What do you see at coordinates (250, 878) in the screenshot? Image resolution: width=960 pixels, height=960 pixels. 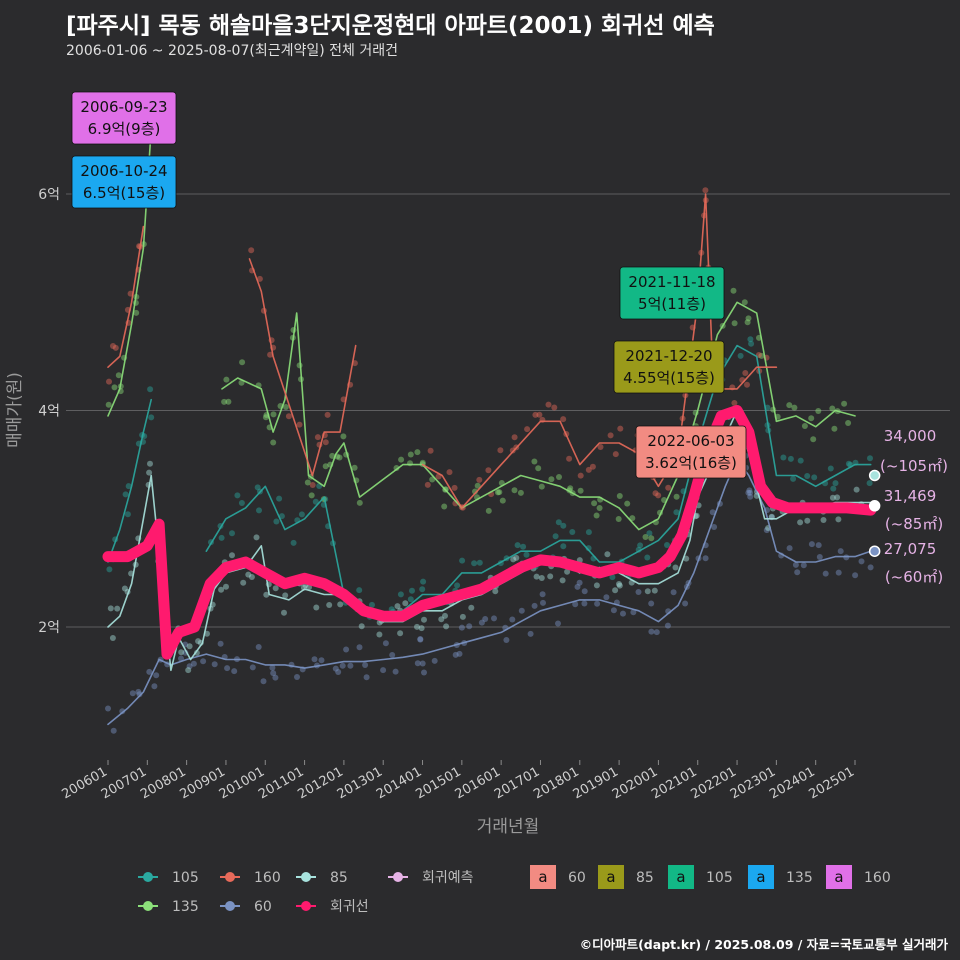 I see `legend-item: 160` at bounding box center [250, 878].